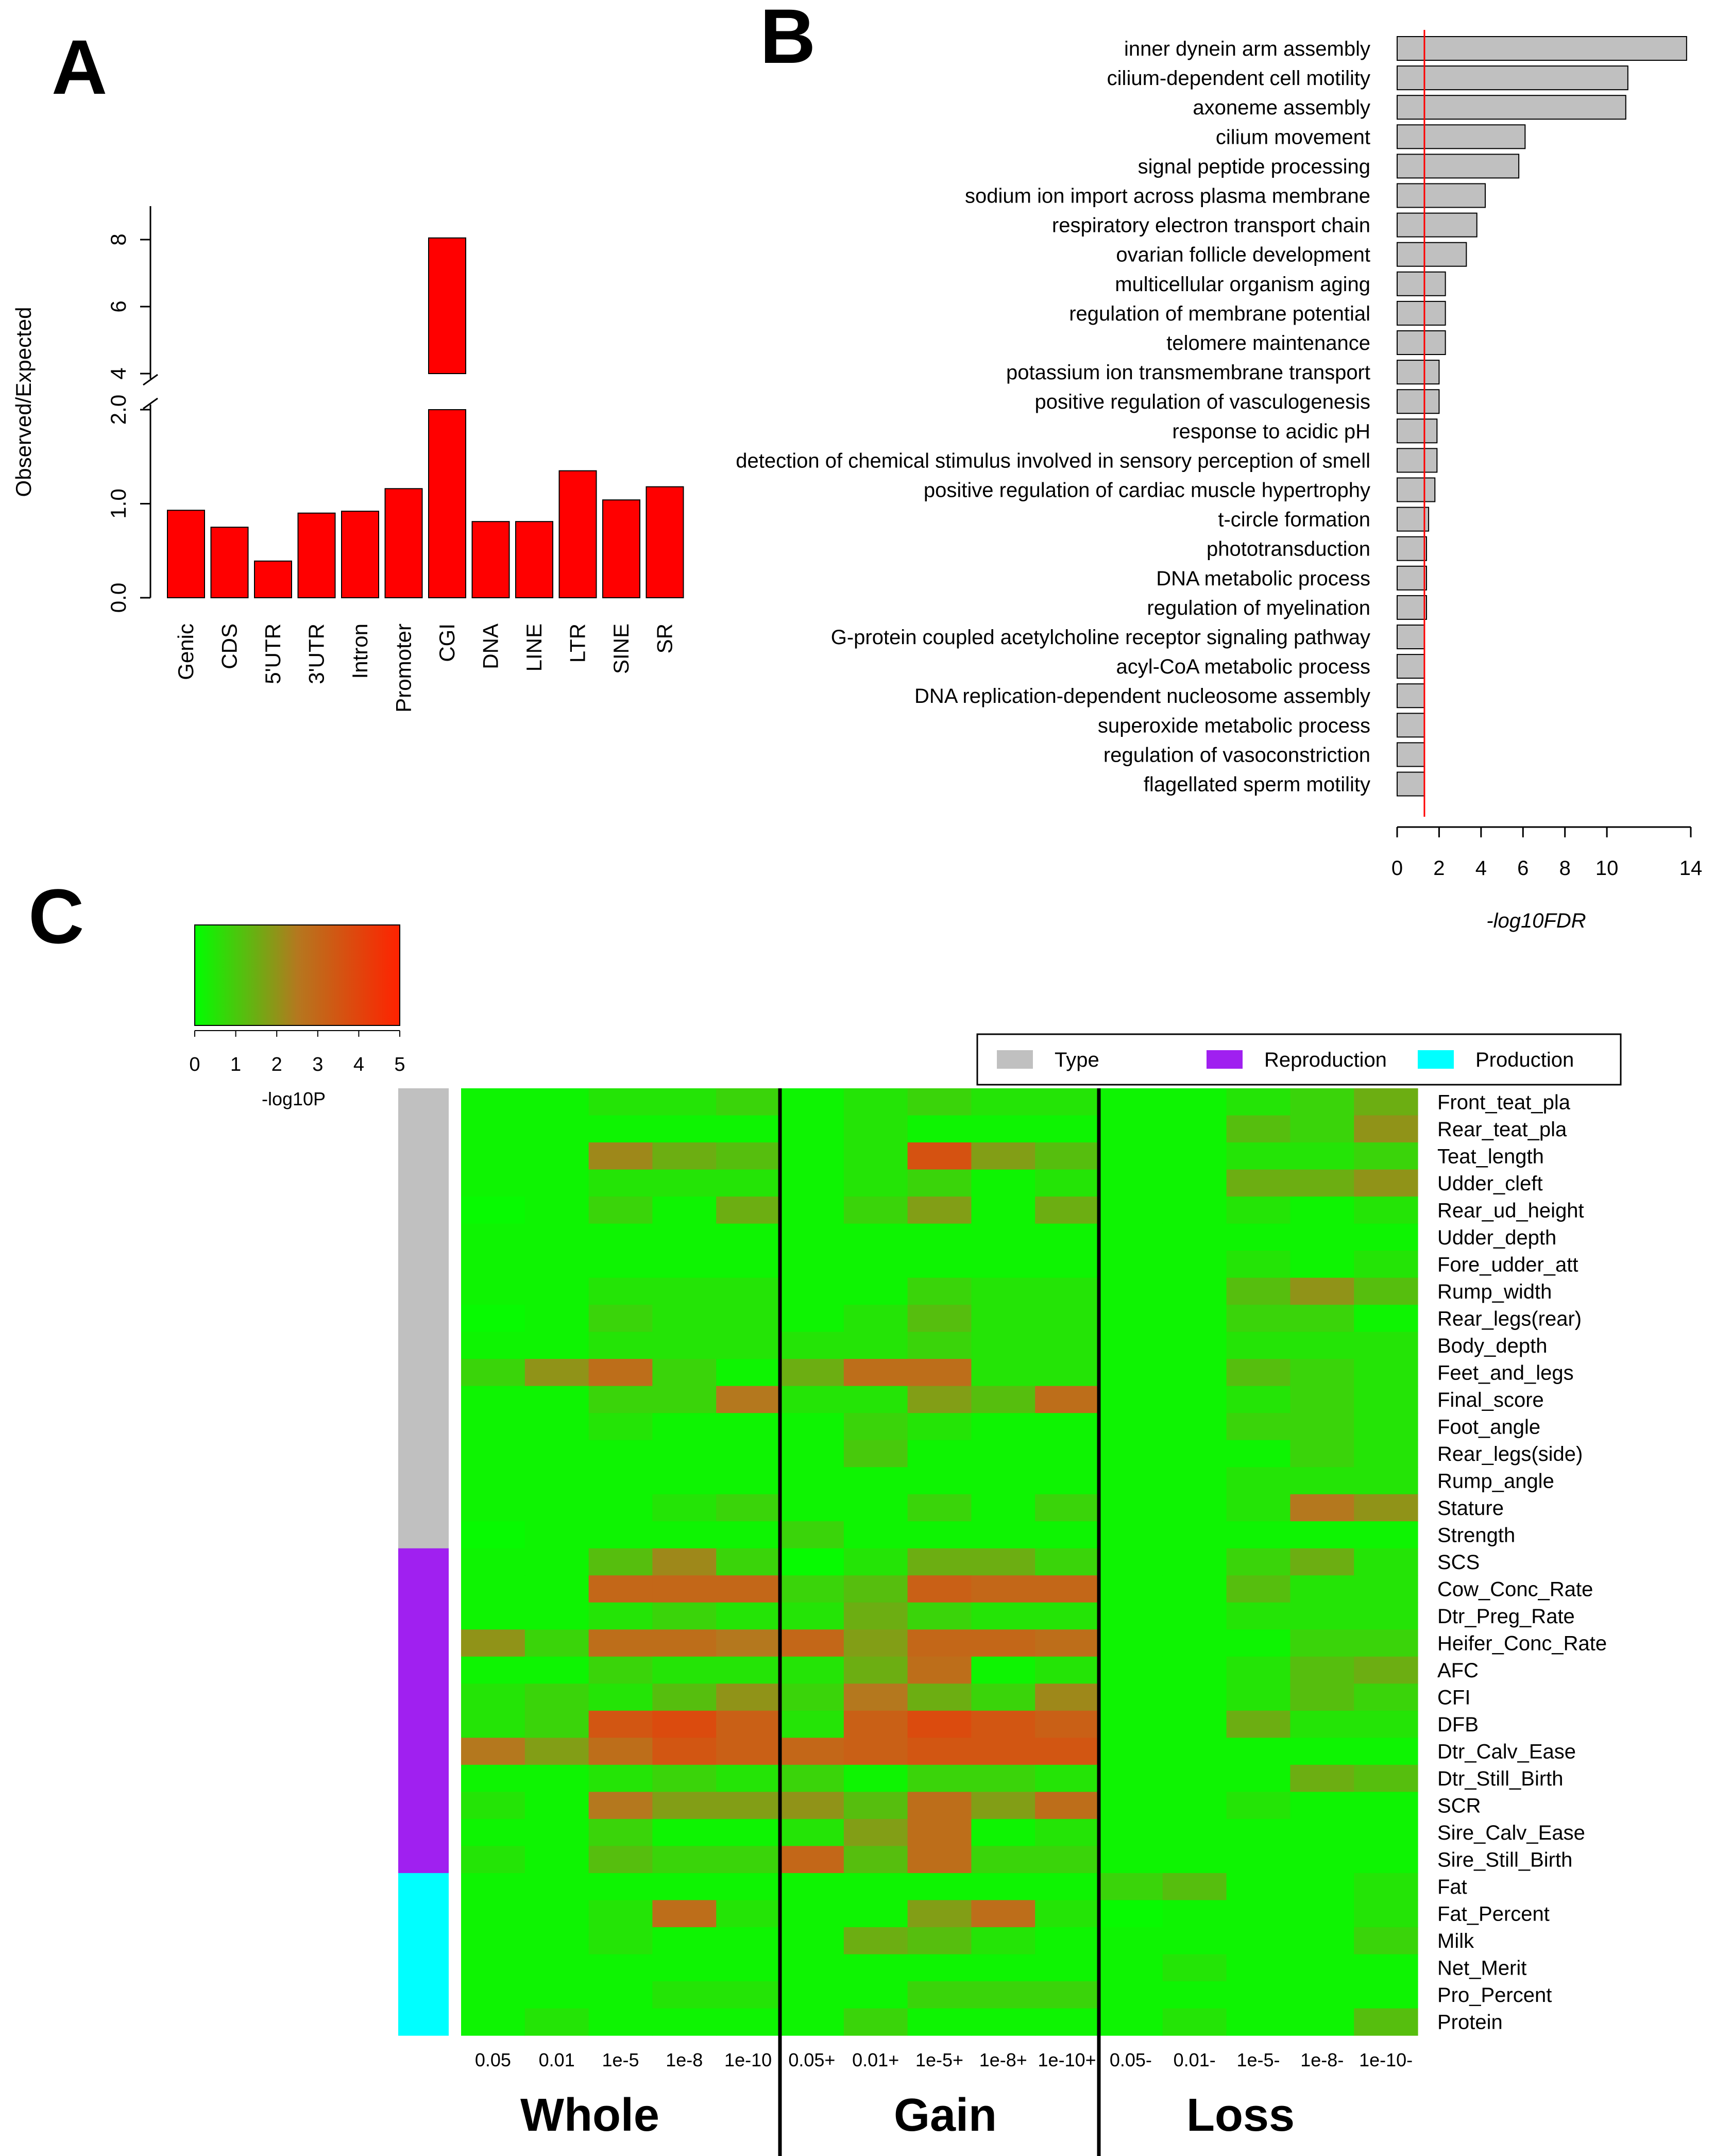  What do you see at coordinates (1242, 284) in the screenshot?
I see `go-term-label: multicellular organism aging` at bounding box center [1242, 284].